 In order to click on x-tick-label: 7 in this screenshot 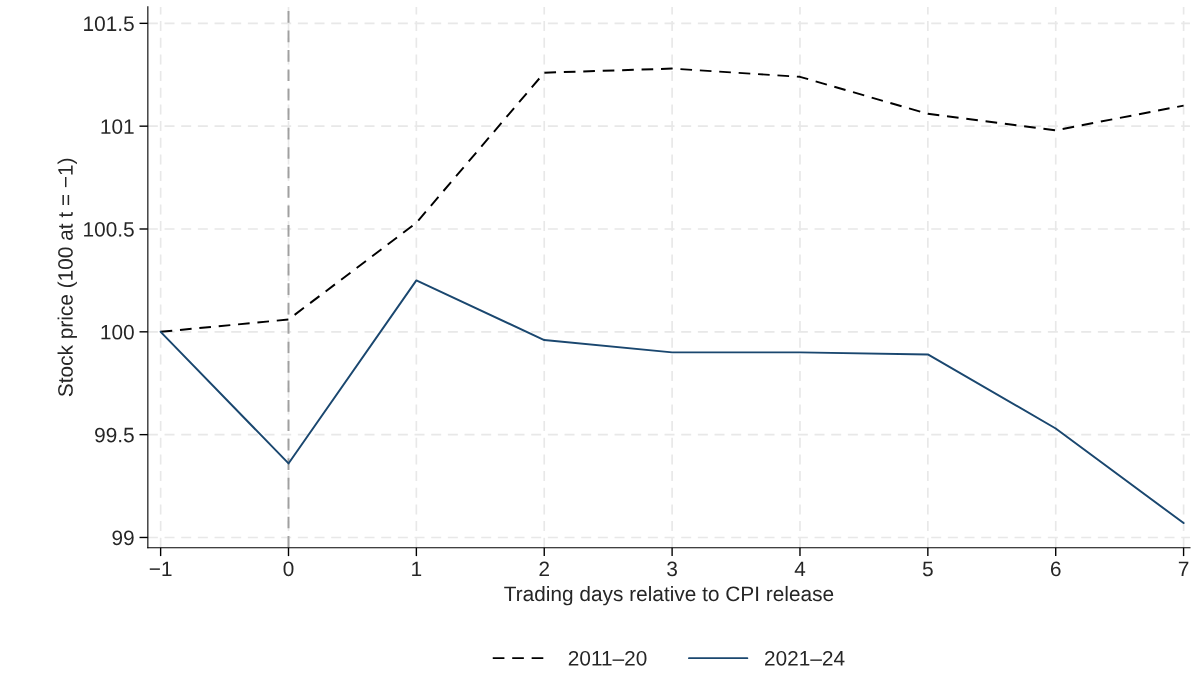, I will do `click(1183, 569)`.